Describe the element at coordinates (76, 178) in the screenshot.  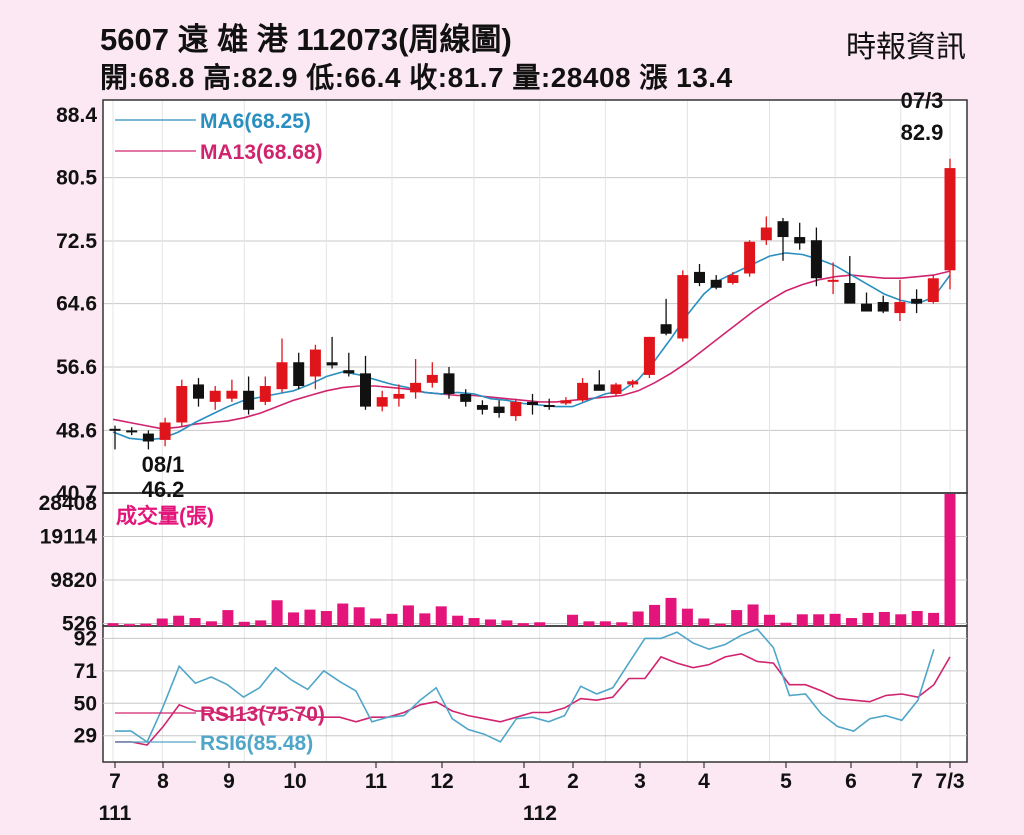
I see `price-tick-label: 80.5` at that location.